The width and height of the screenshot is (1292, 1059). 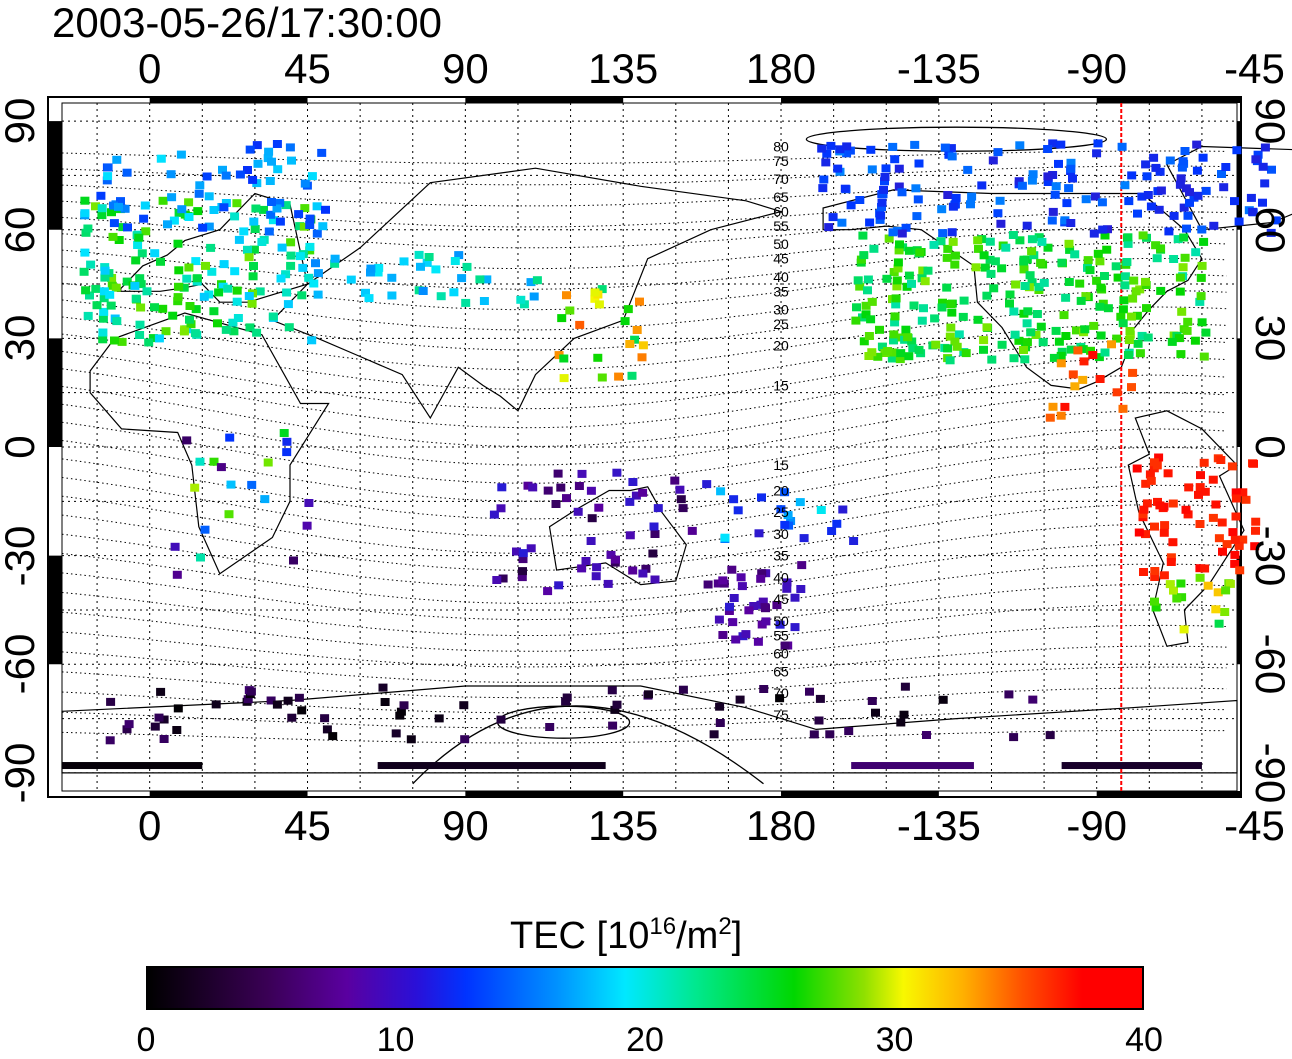 What do you see at coordinates (956, 139) in the screenshot?
I see `north-pole-contour` at bounding box center [956, 139].